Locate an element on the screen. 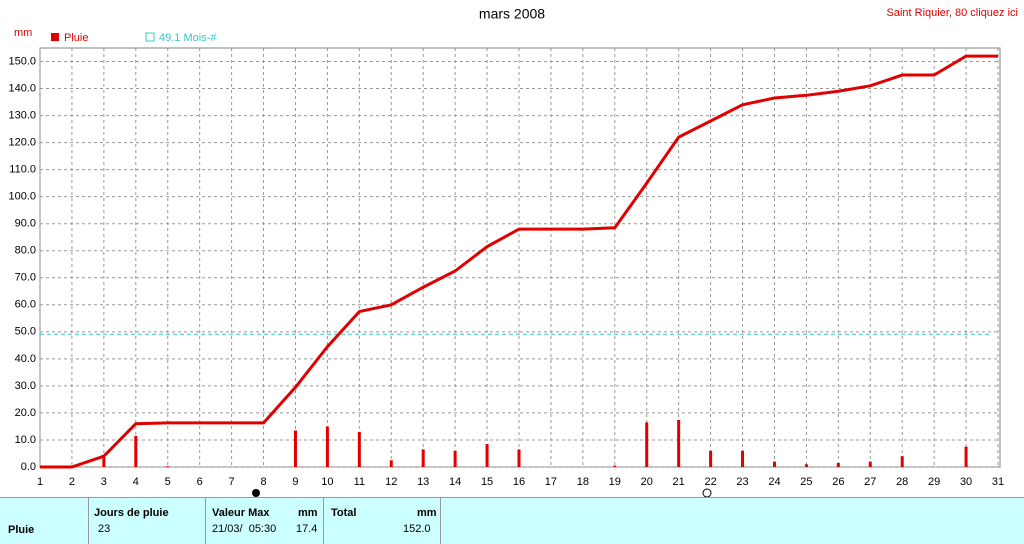 Image resolution: width=1024 pixels, height=544 pixels. y-tick-label: 130.0 is located at coordinates (22, 115).